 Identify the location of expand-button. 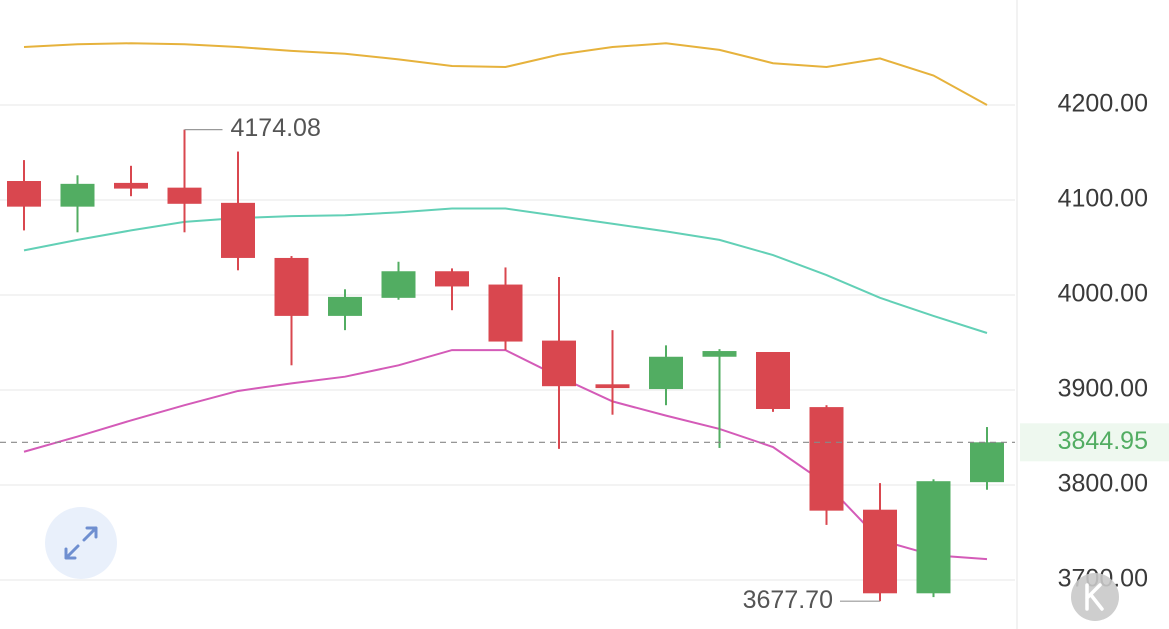
(81, 543).